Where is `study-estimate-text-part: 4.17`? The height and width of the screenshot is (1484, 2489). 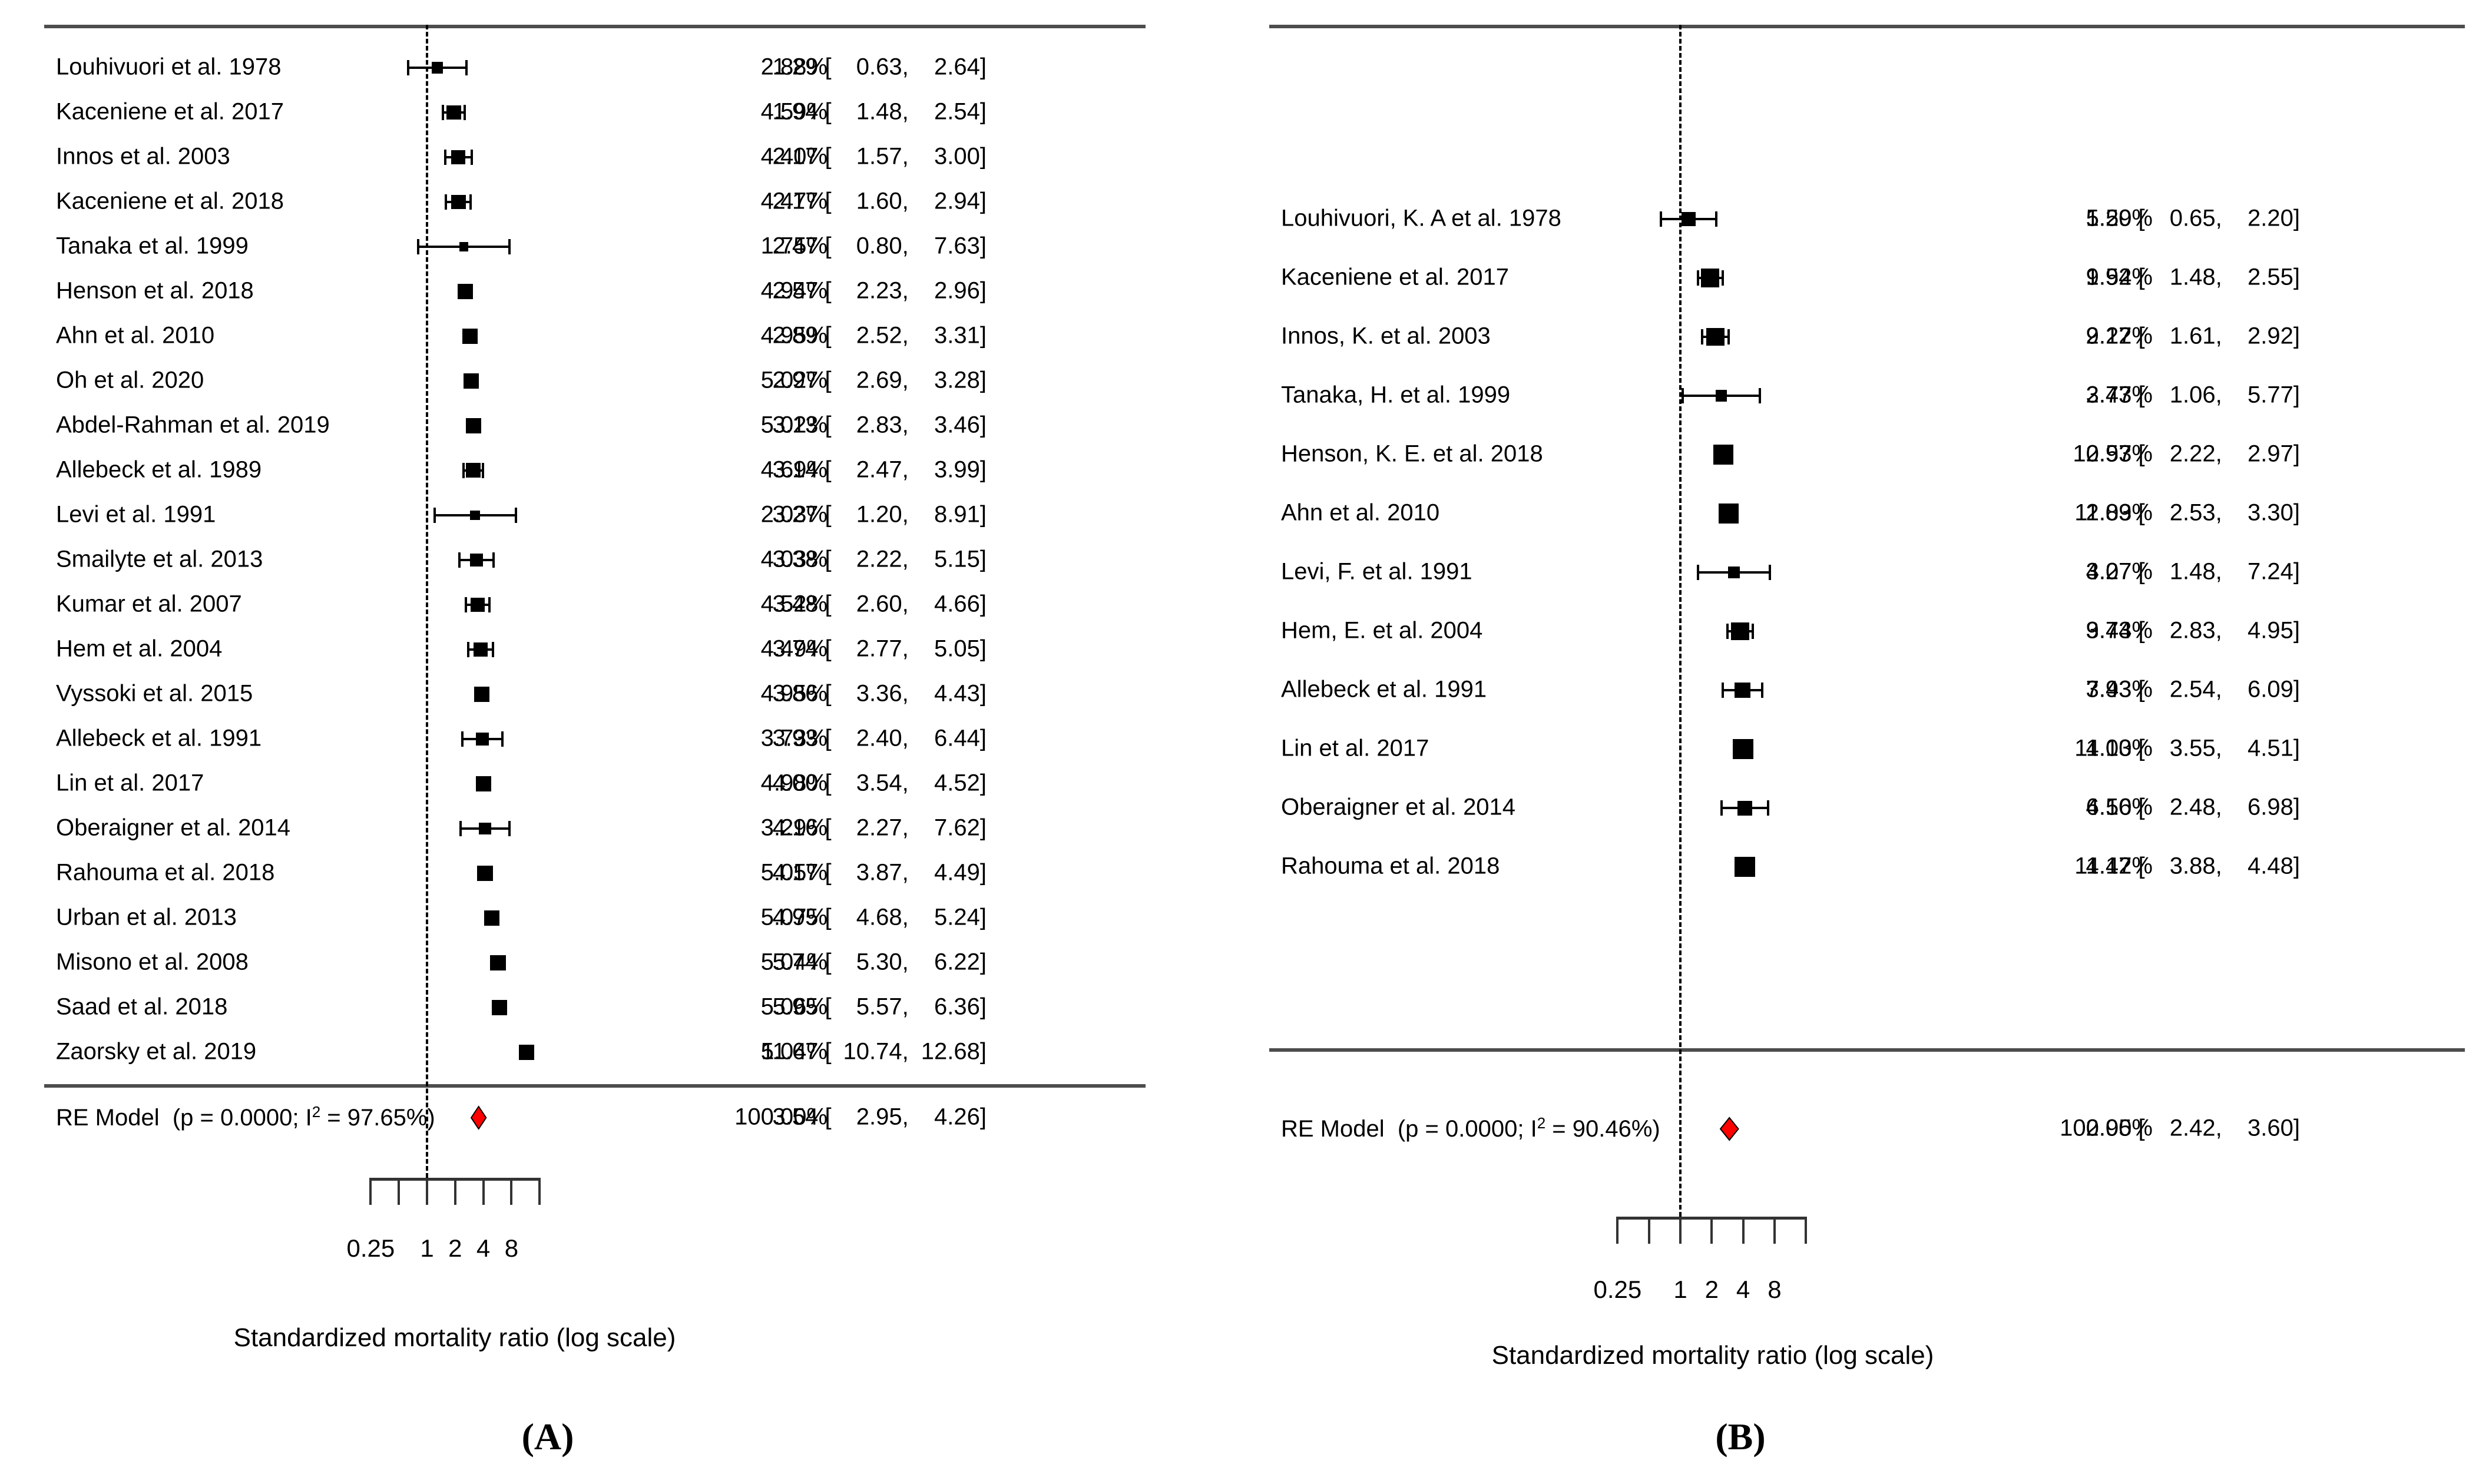 study-estimate-text-part: 4.17 is located at coordinates (2109, 866).